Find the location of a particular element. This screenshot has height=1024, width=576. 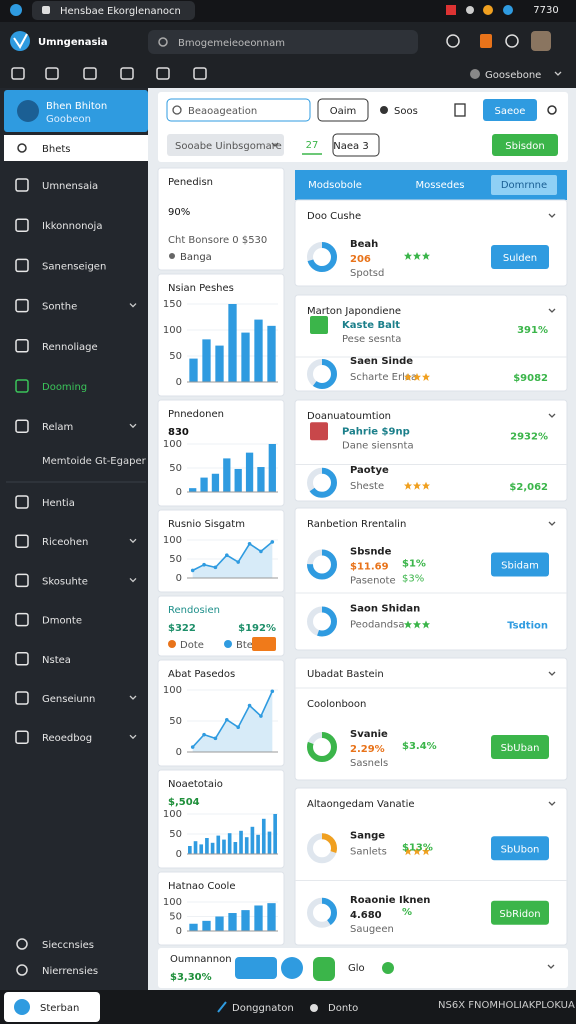

y-tick-label: 50 is located at coordinates (175, 834).